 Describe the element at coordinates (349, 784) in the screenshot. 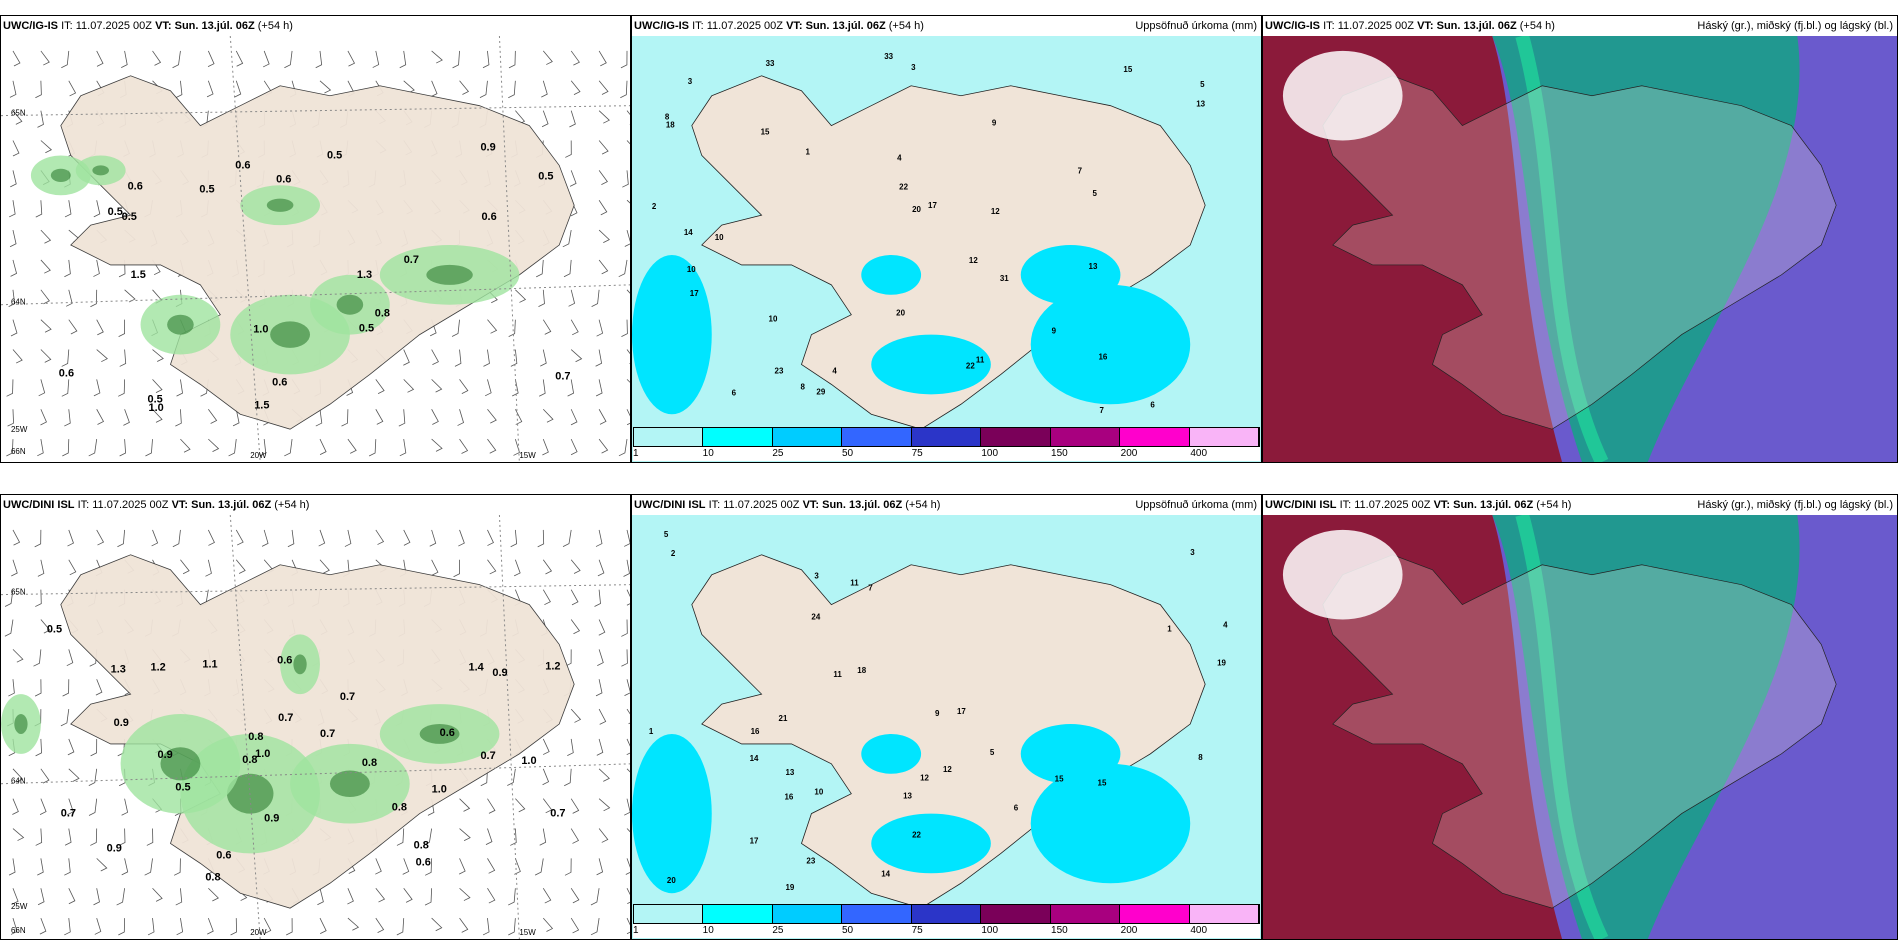

I see `wind-speed-shading-strong` at that location.